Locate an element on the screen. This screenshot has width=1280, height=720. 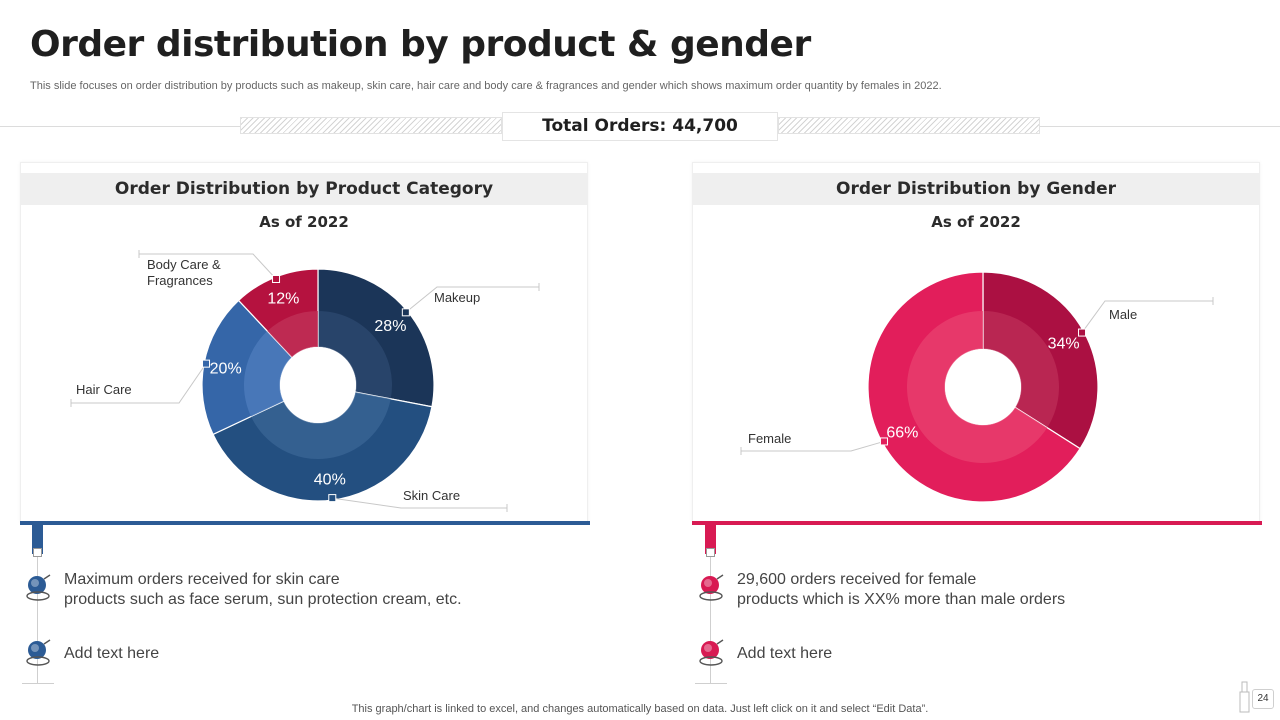
gender-note-2-line1: Add text here is located at coordinates (785, 653).